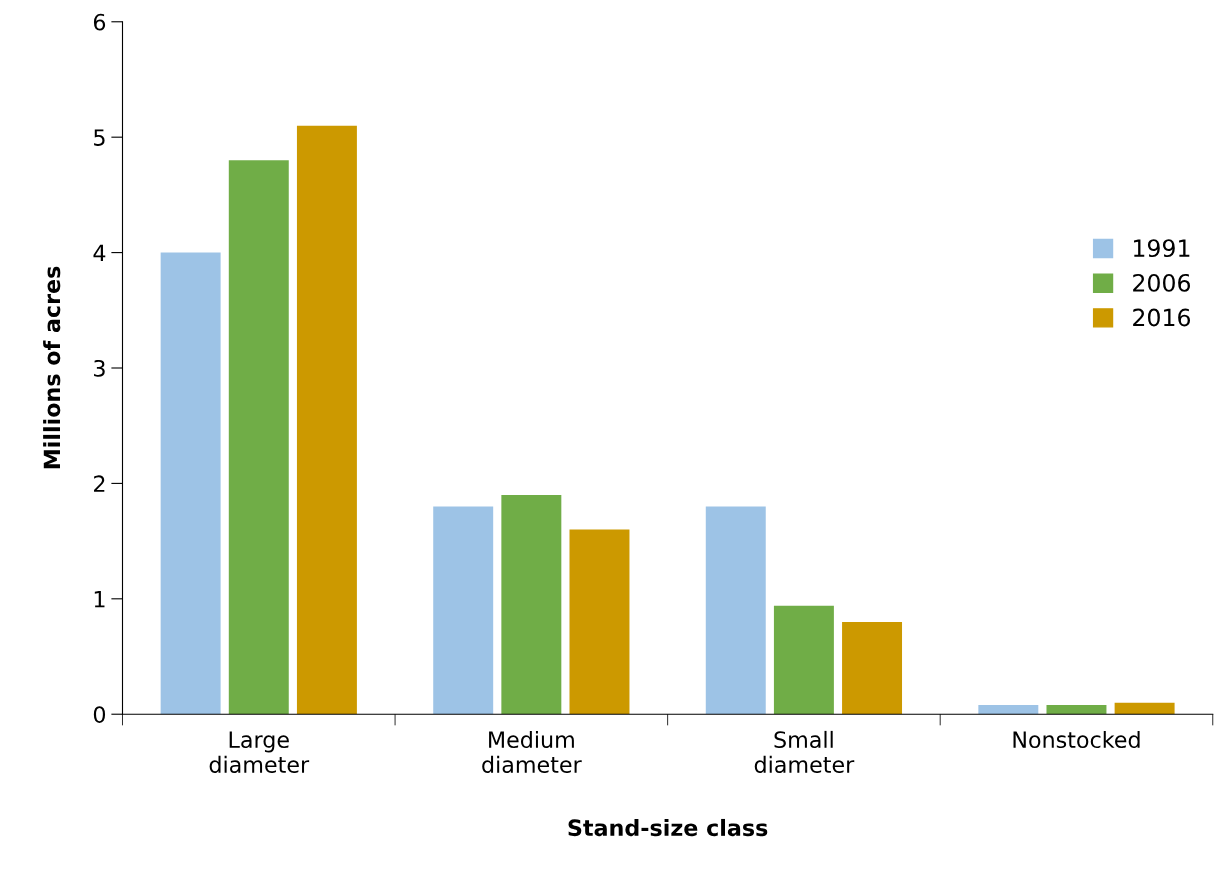 Image resolution: width=1225 pixels, height=871 pixels. What do you see at coordinates (259, 752) in the screenshot?
I see `x-tick-label: Large diameter` at bounding box center [259, 752].